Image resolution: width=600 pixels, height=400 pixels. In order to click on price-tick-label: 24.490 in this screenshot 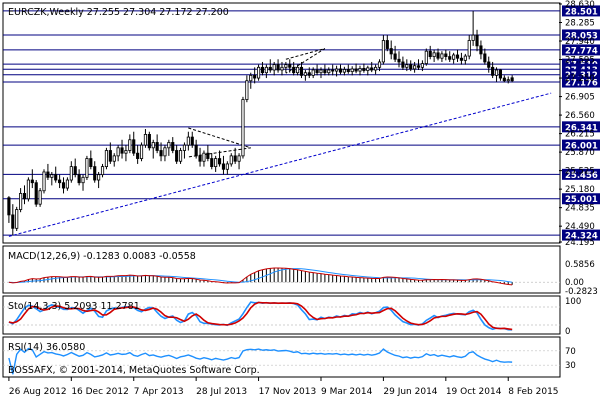, I will do `click(580, 227)`.